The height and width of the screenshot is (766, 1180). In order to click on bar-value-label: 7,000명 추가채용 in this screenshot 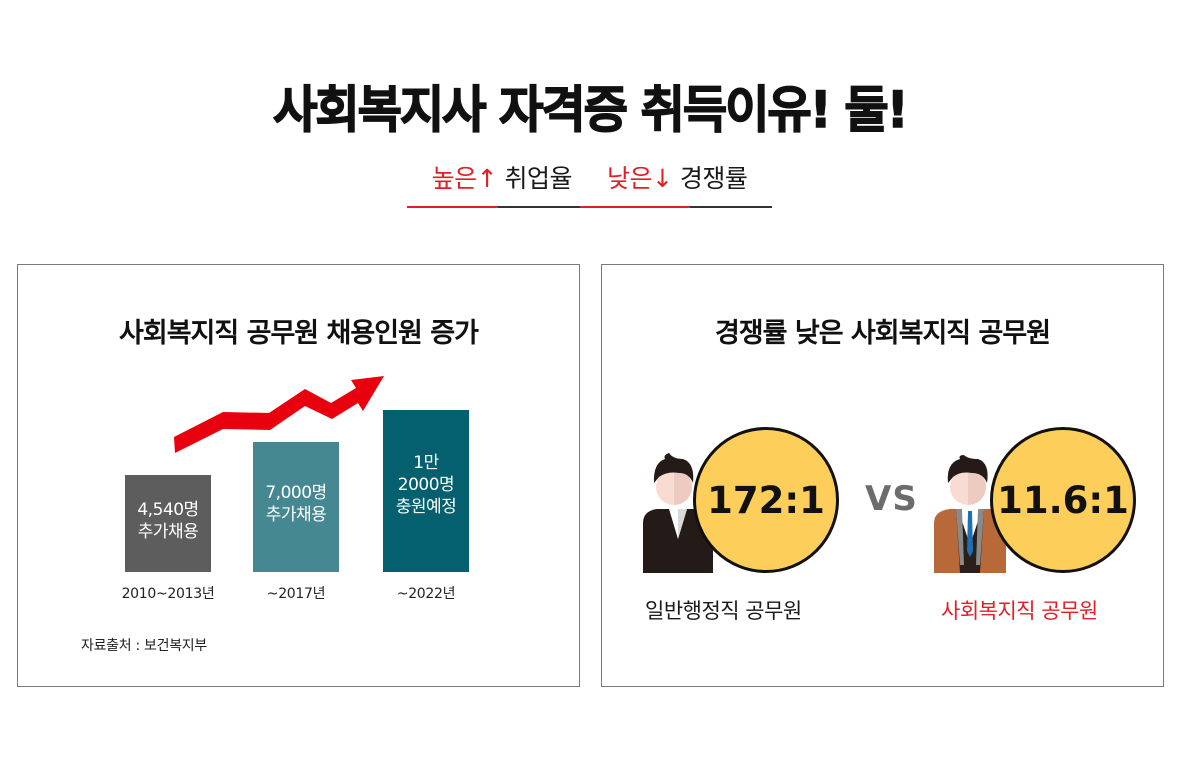, I will do `click(296, 504)`.